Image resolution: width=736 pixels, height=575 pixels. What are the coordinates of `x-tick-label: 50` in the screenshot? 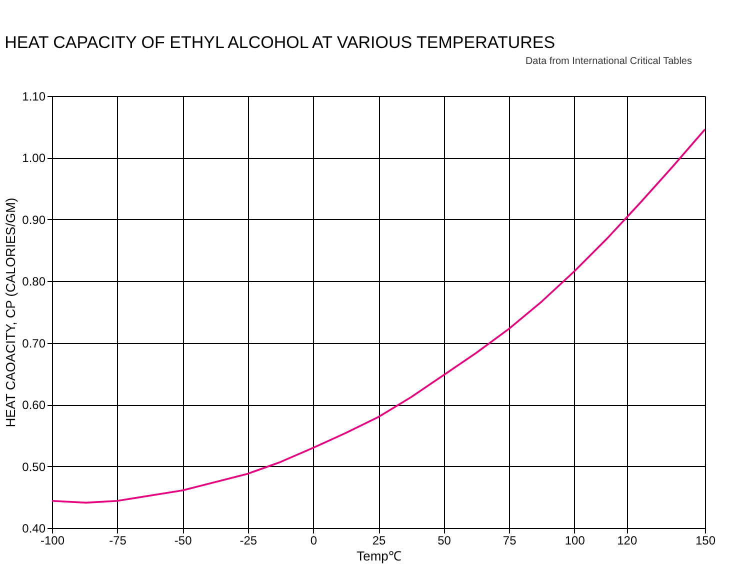 It's located at (445, 541).